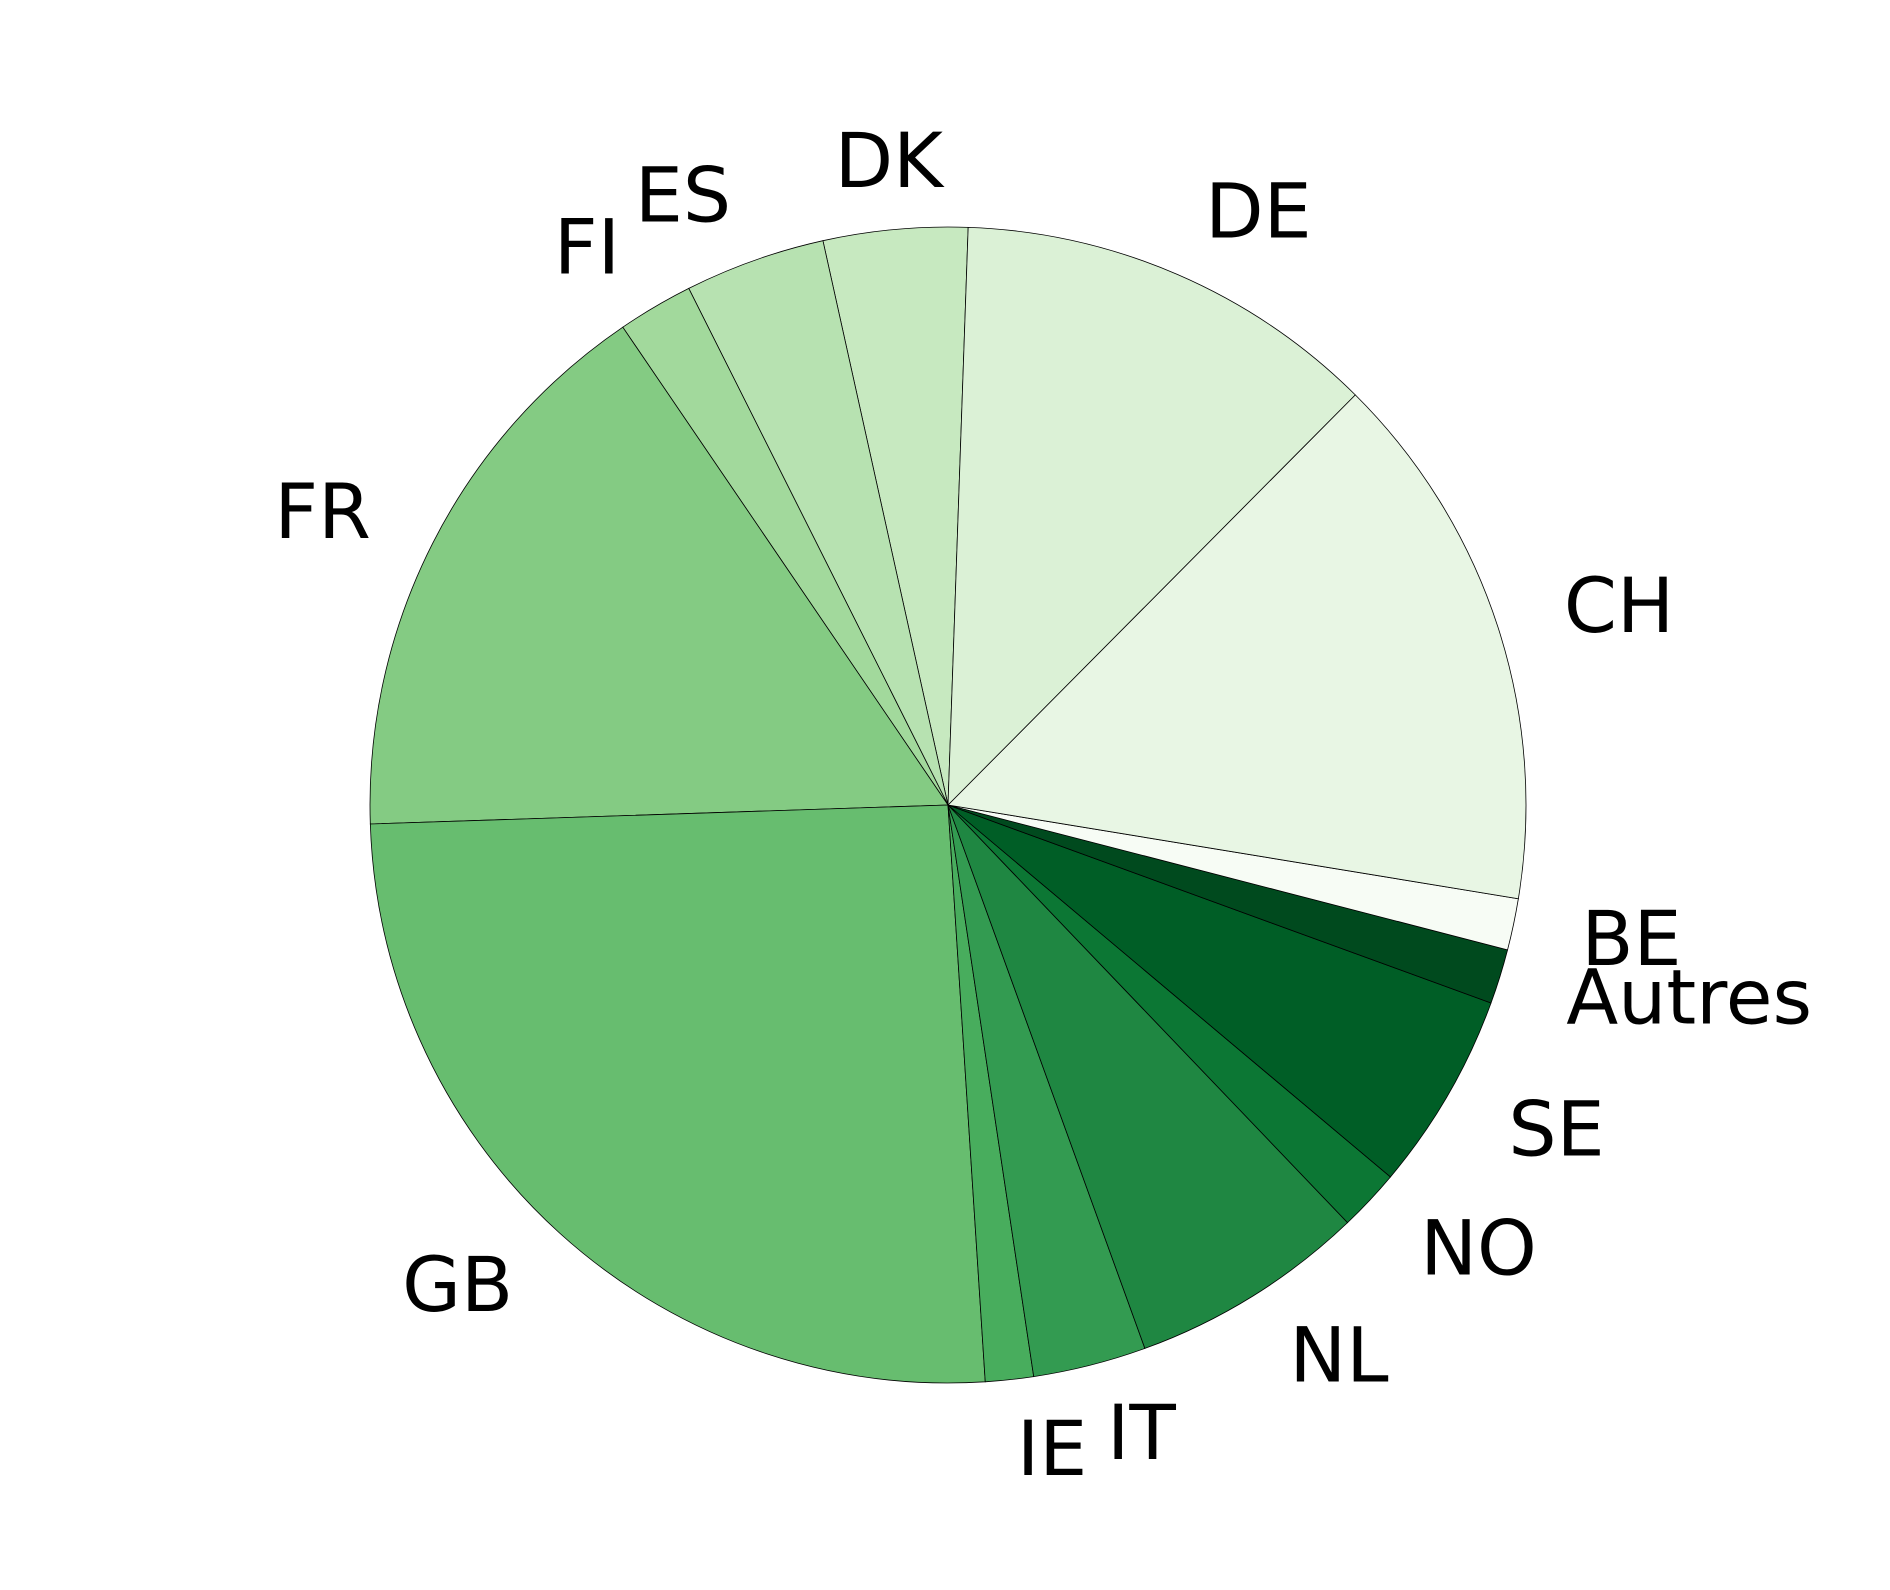  What do you see at coordinates (587, 246) in the screenshot?
I see `pie-label-fi: FI` at bounding box center [587, 246].